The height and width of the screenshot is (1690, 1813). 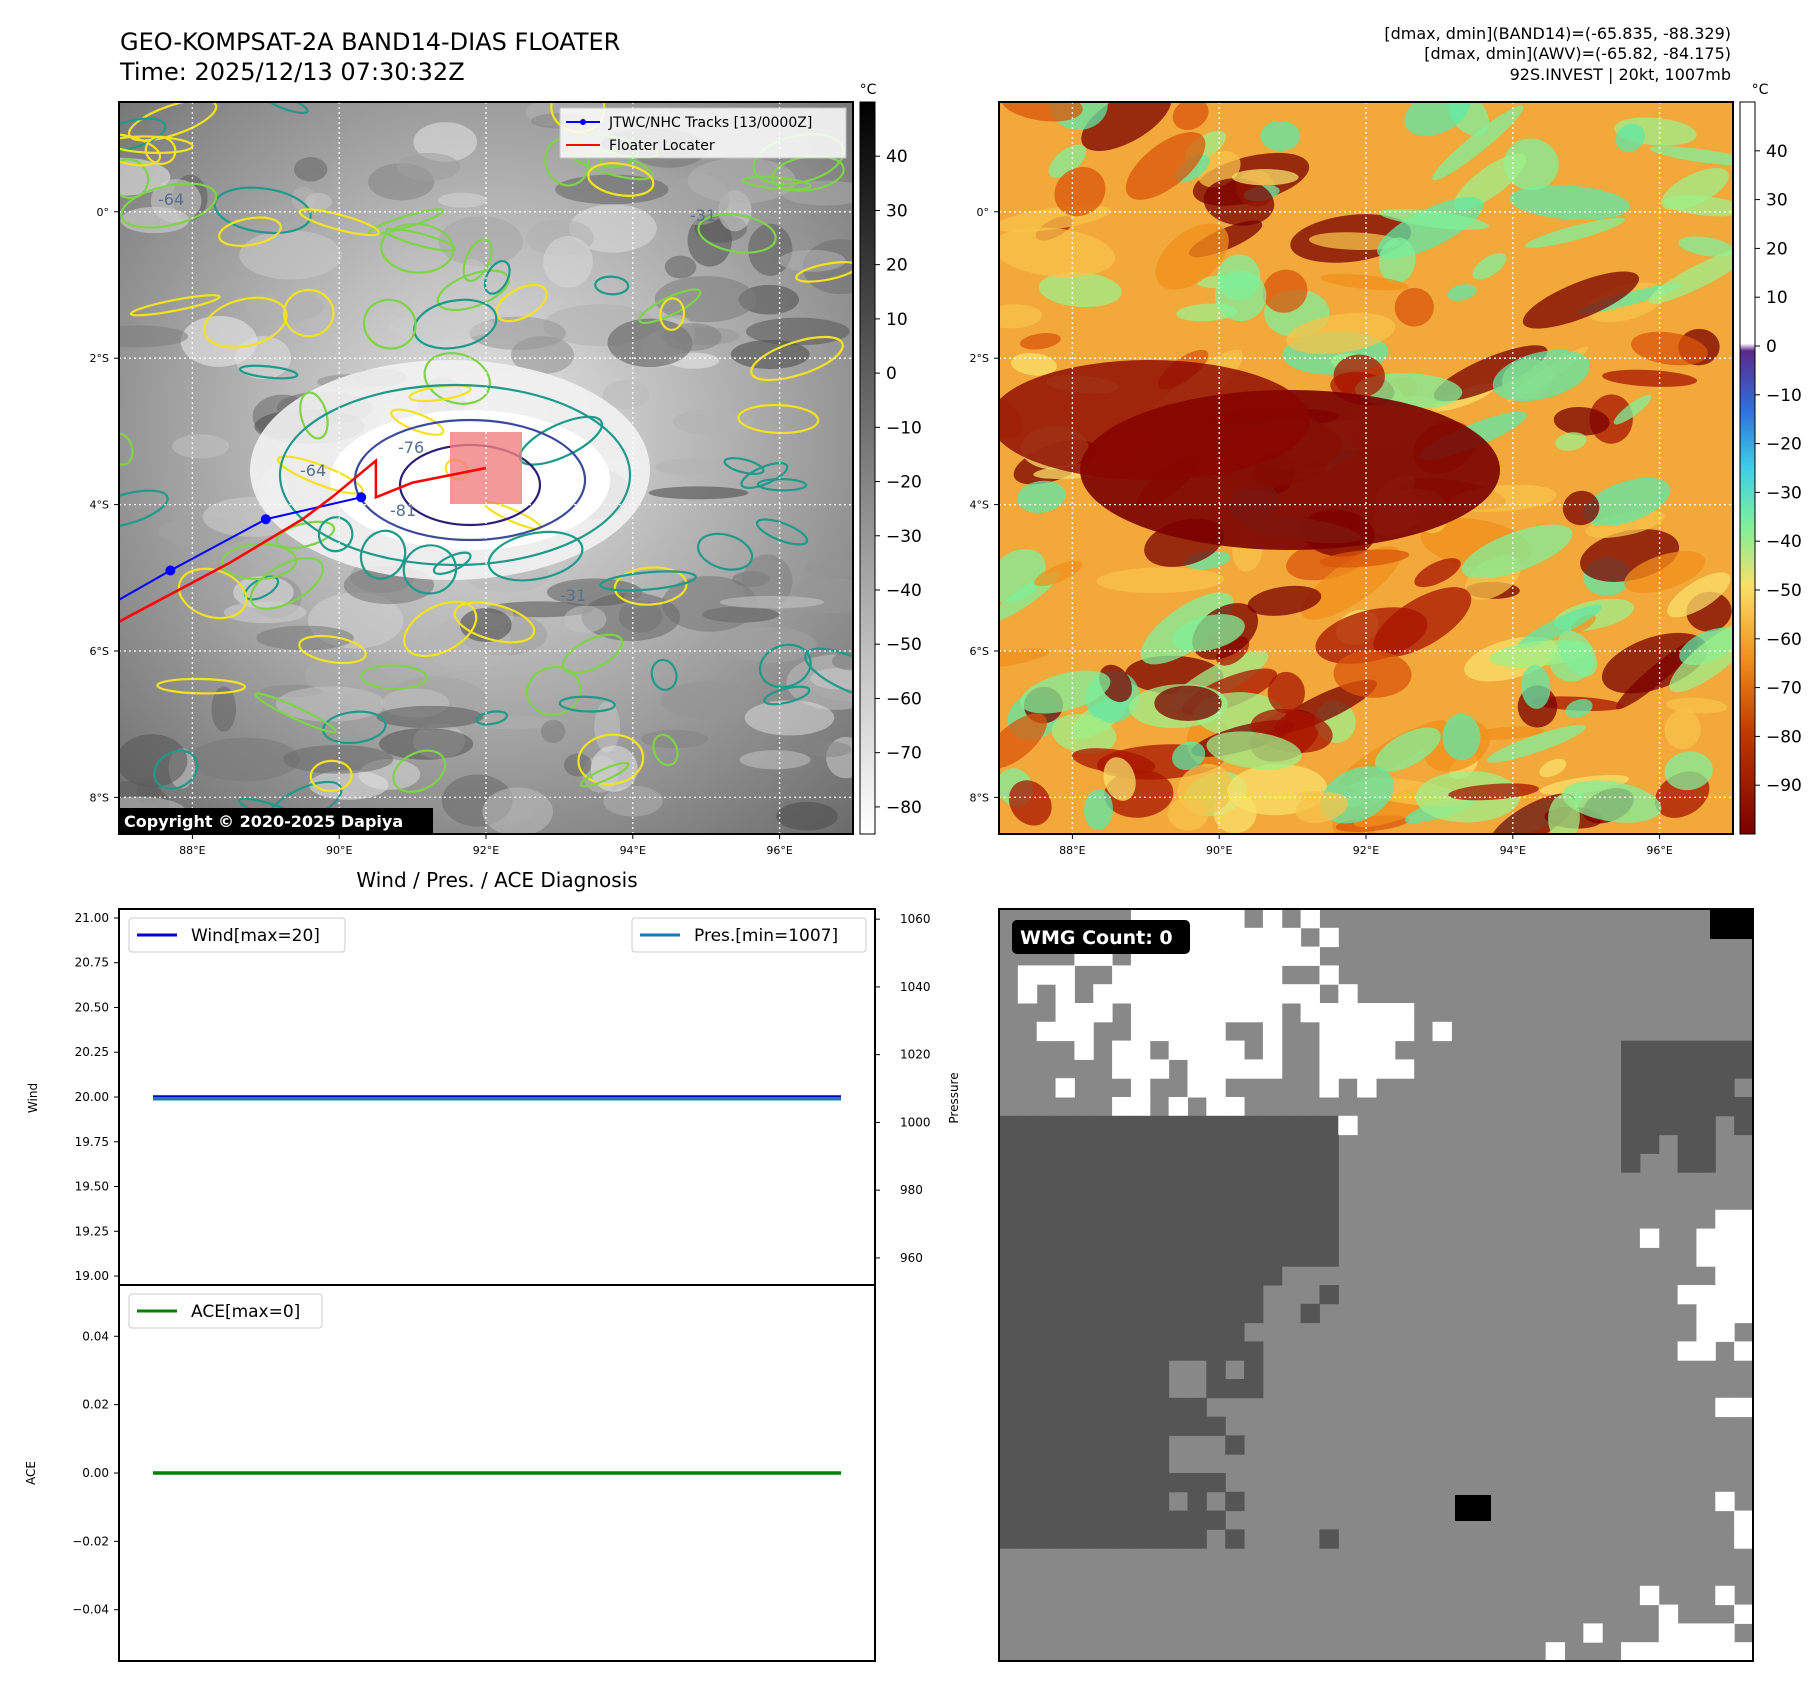 What do you see at coordinates (1770, 458) in the screenshot?
I see `awv-colorbar: °C 40 30 20 10 0 −10 −20 −30 −40 −50 −60 −70 −80 −90` at bounding box center [1770, 458].